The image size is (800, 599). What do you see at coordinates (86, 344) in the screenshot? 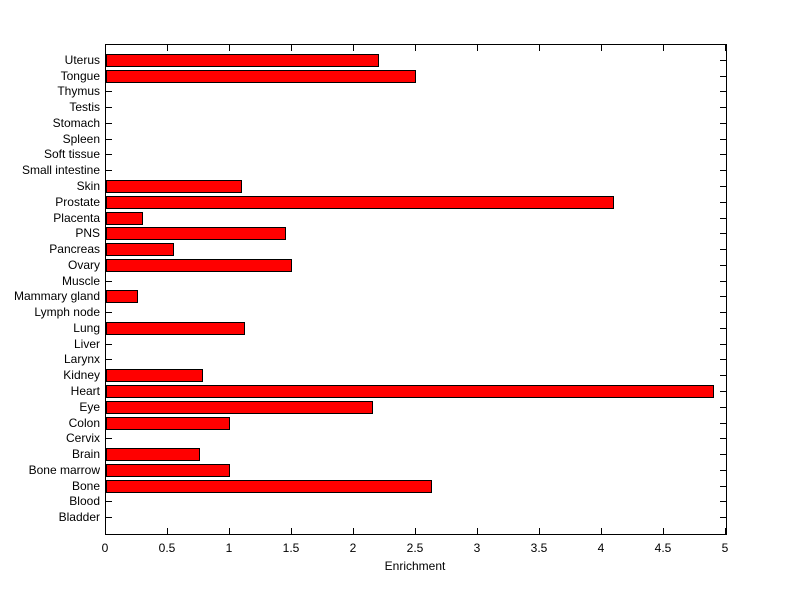
I see `y-axis-label: Liver` at bounding box center [86, 344].